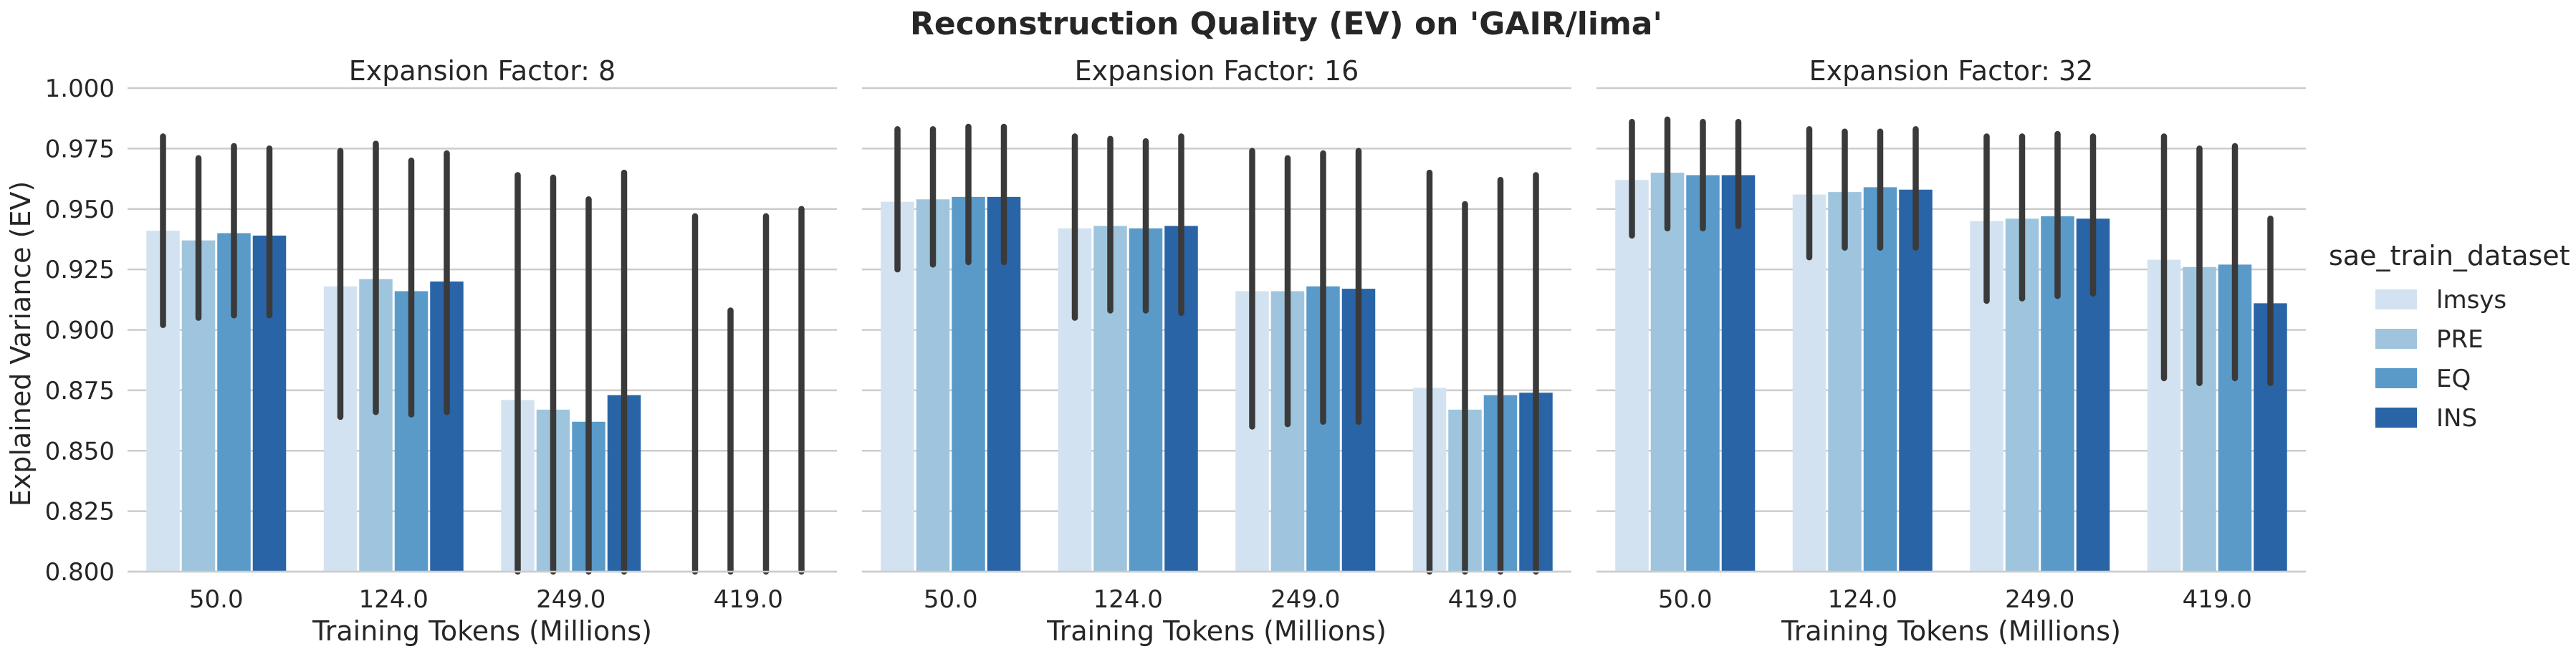 Image resolution: width=2576 pixels, height=654 pixels. I want to click on legend-label-PRE: PRE, so click(2460, 339).